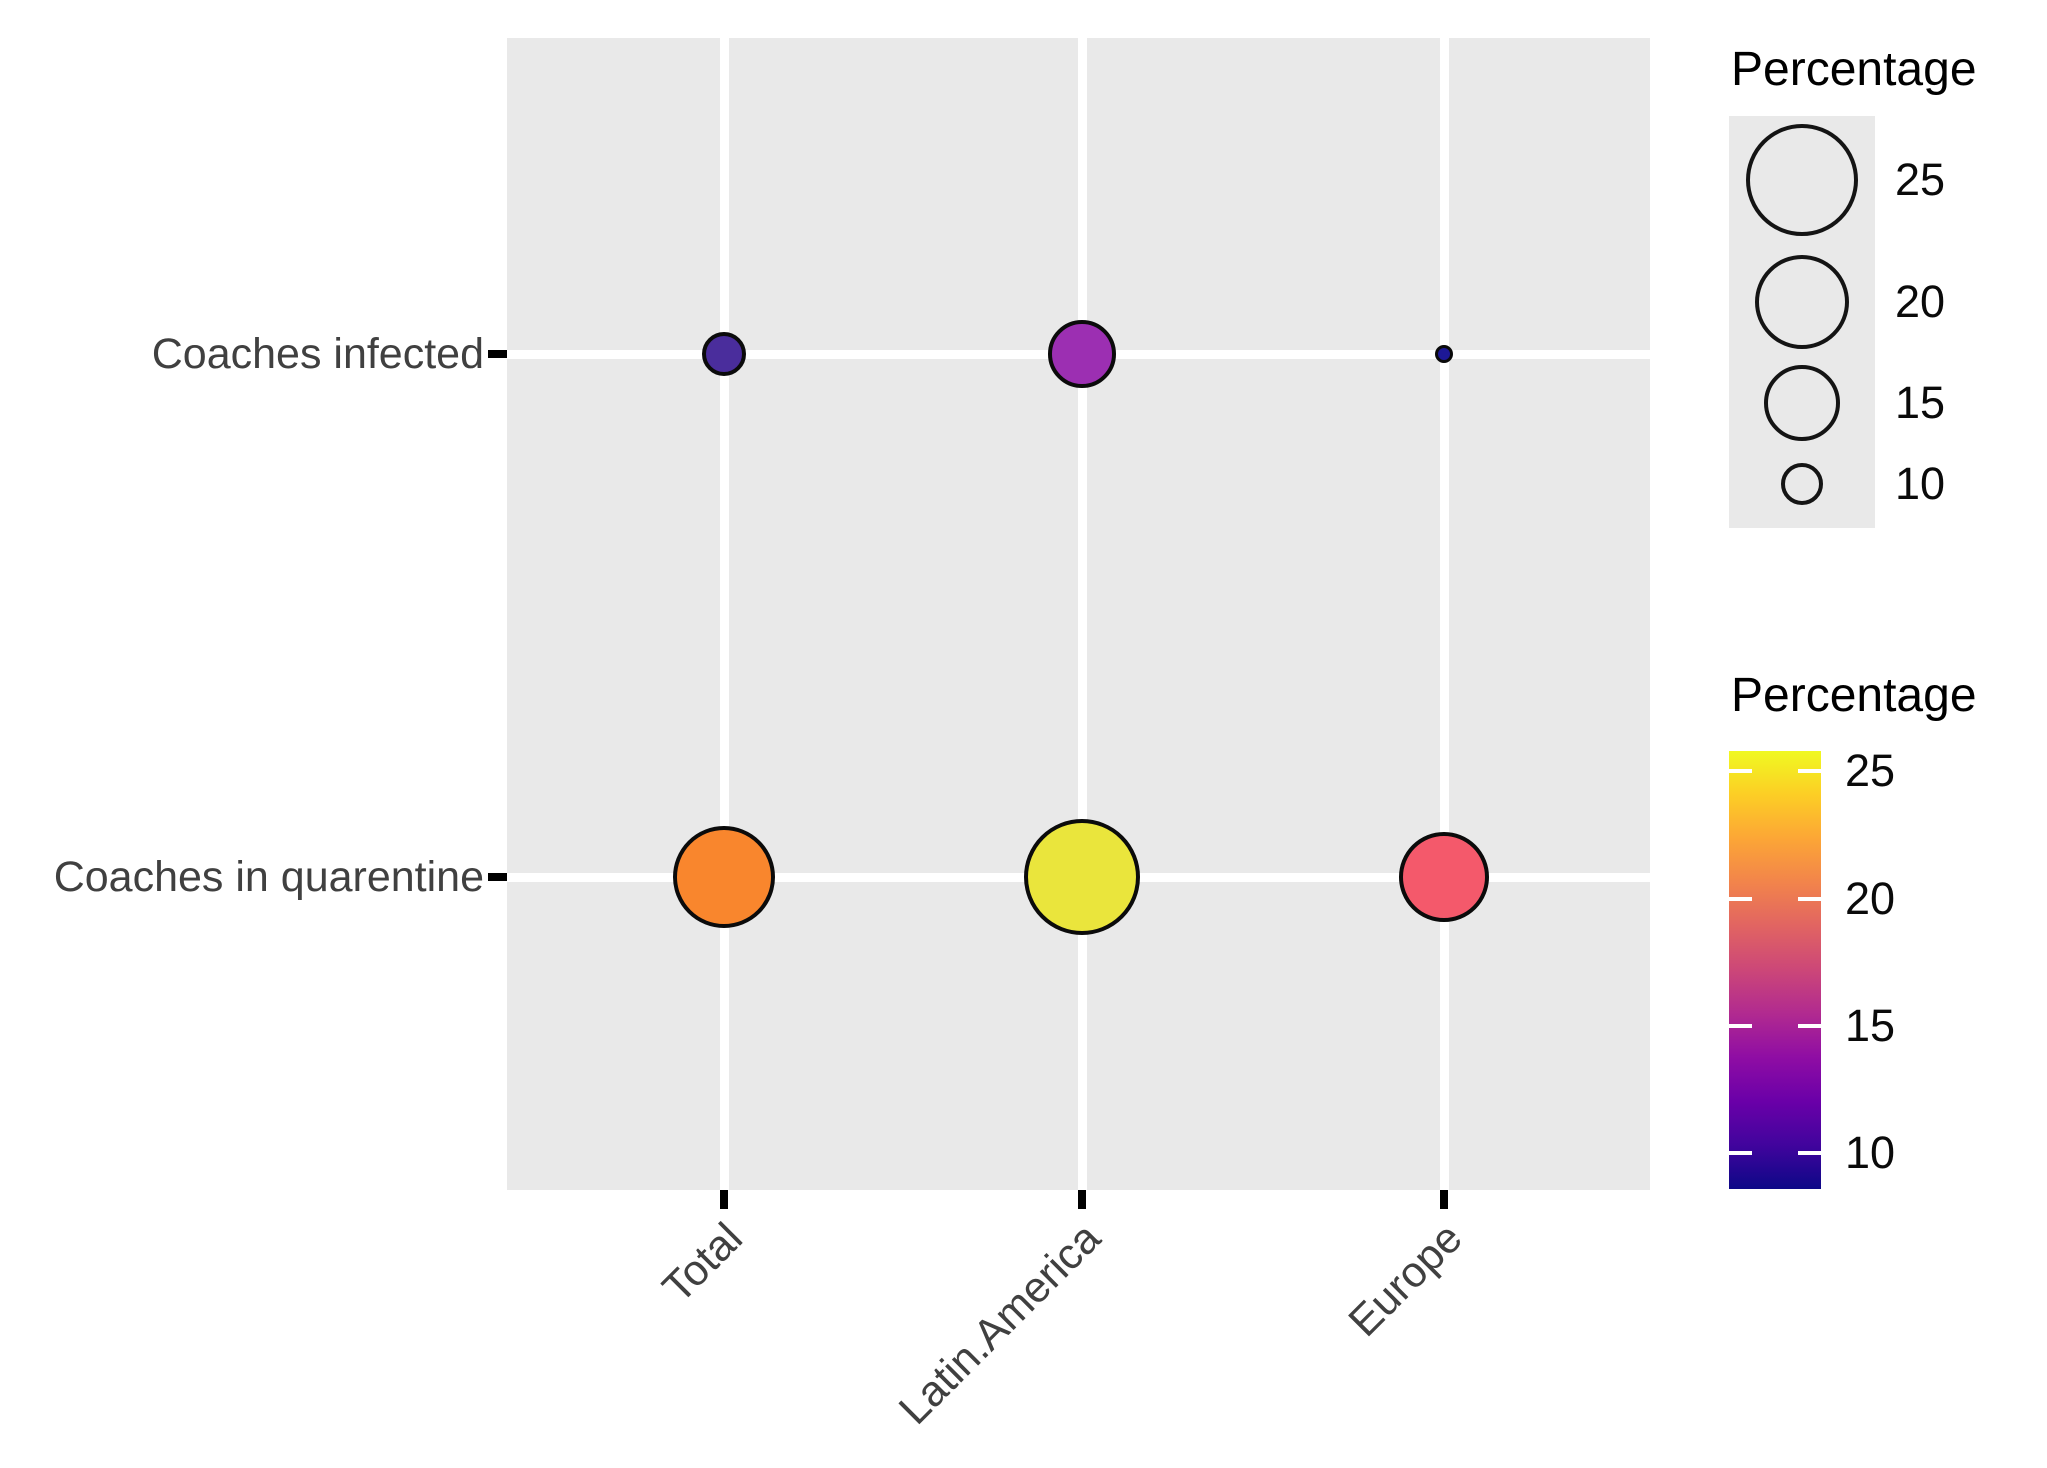 The image size is (2047, 1468). I want to click on color-legend-label-15: 15, so click(1870, 1026).